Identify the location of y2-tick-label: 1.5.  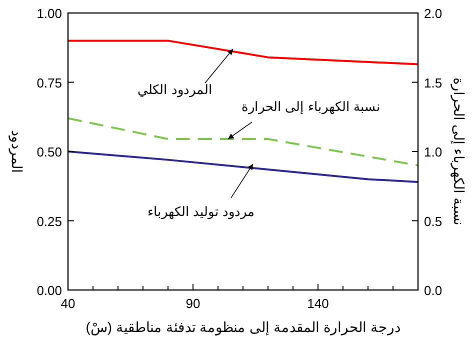
(433, 82).